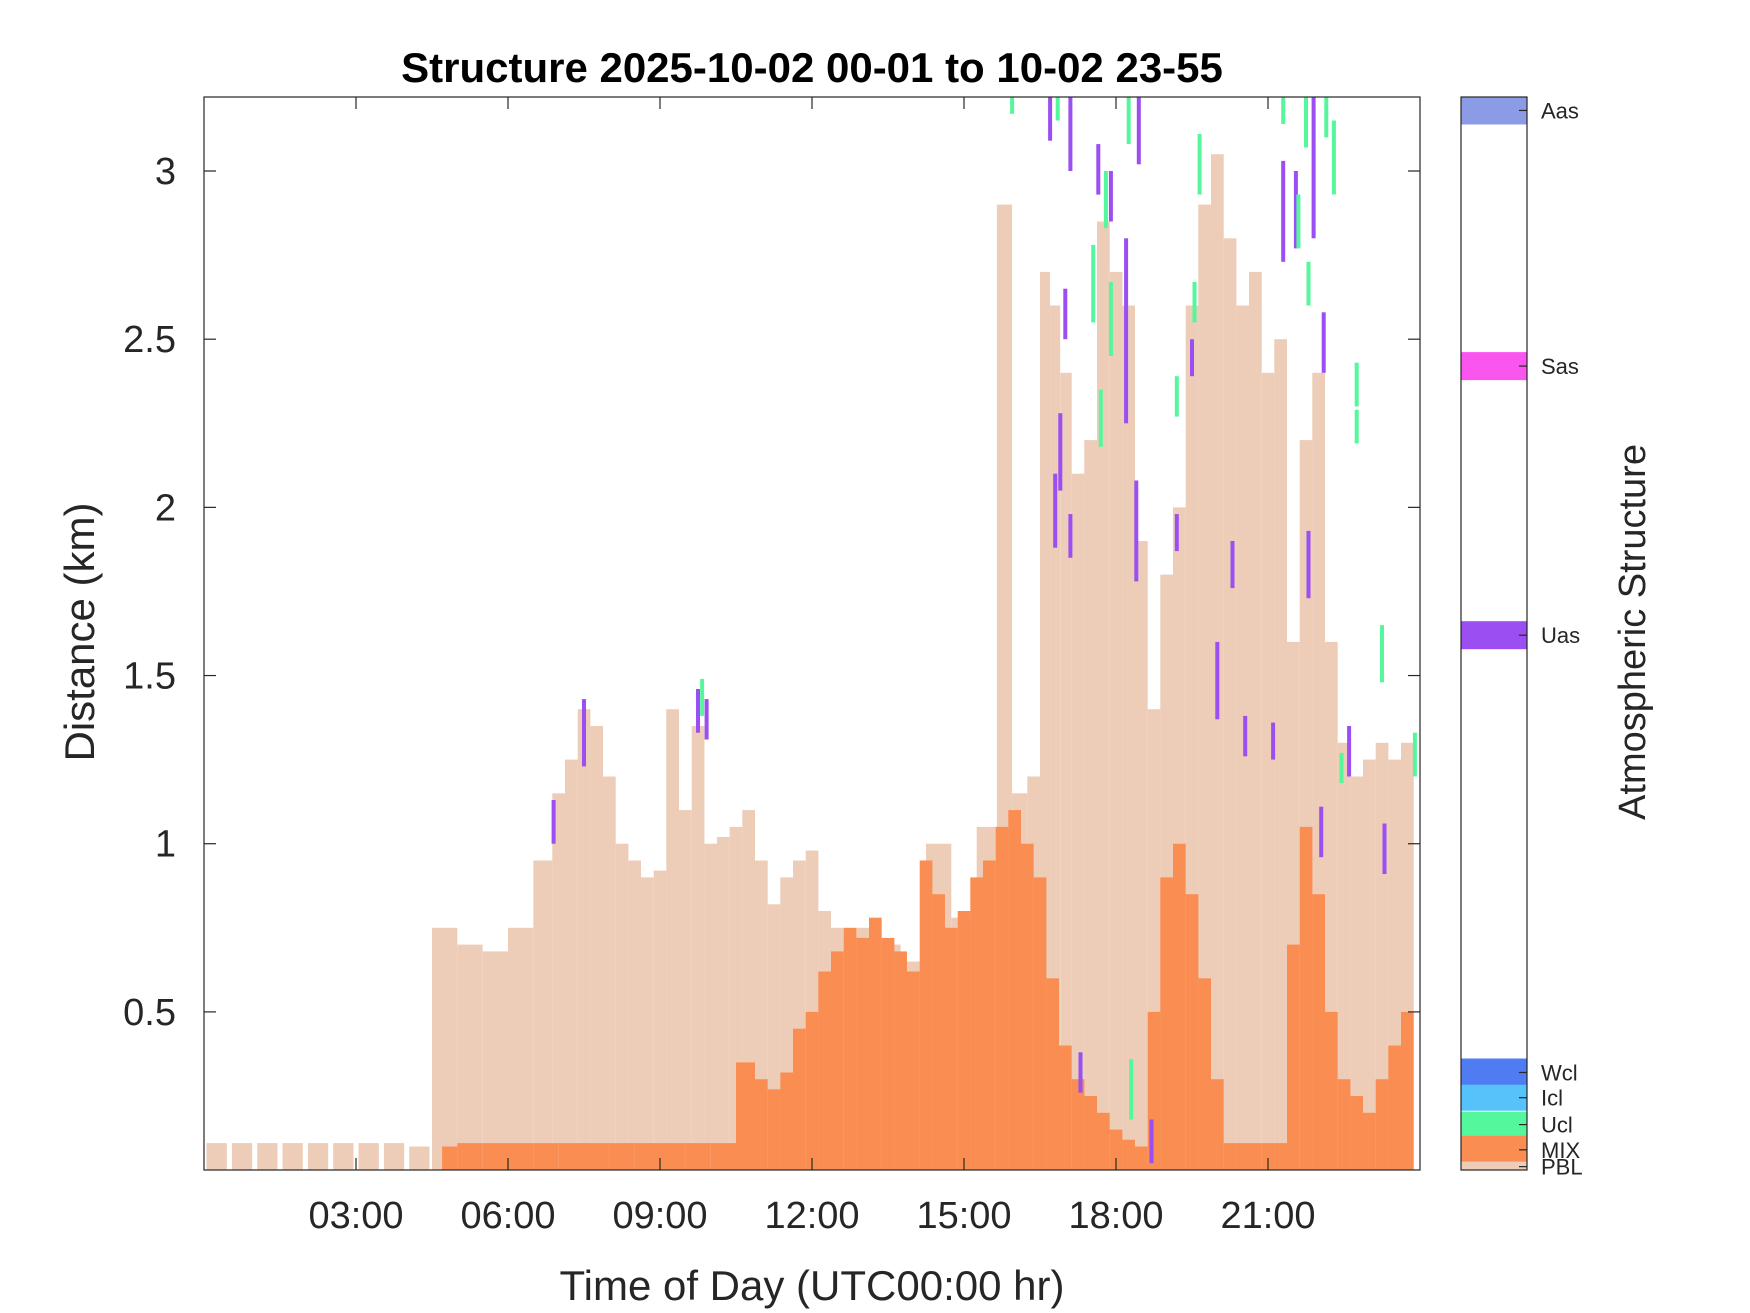 This screenshot has width=1750, height=1313. Describe the element at coordinates (1494, 1124) in the screenshot. I see `colorbar-block-ucl` at that location.